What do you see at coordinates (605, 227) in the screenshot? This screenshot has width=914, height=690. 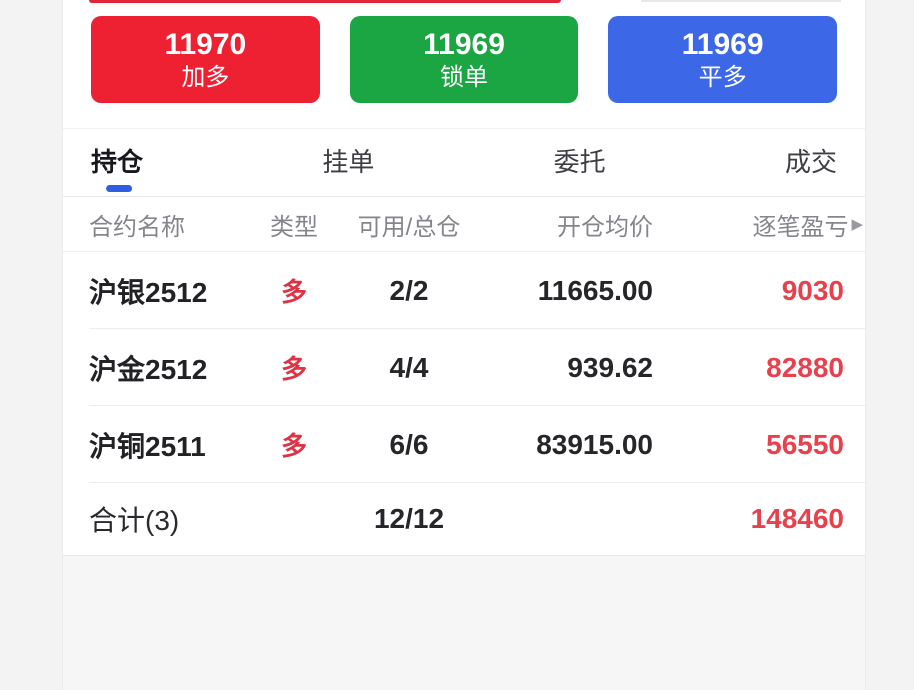 I see `header-open-avg-price: 开仓均价` at bounding box center [605, 227].